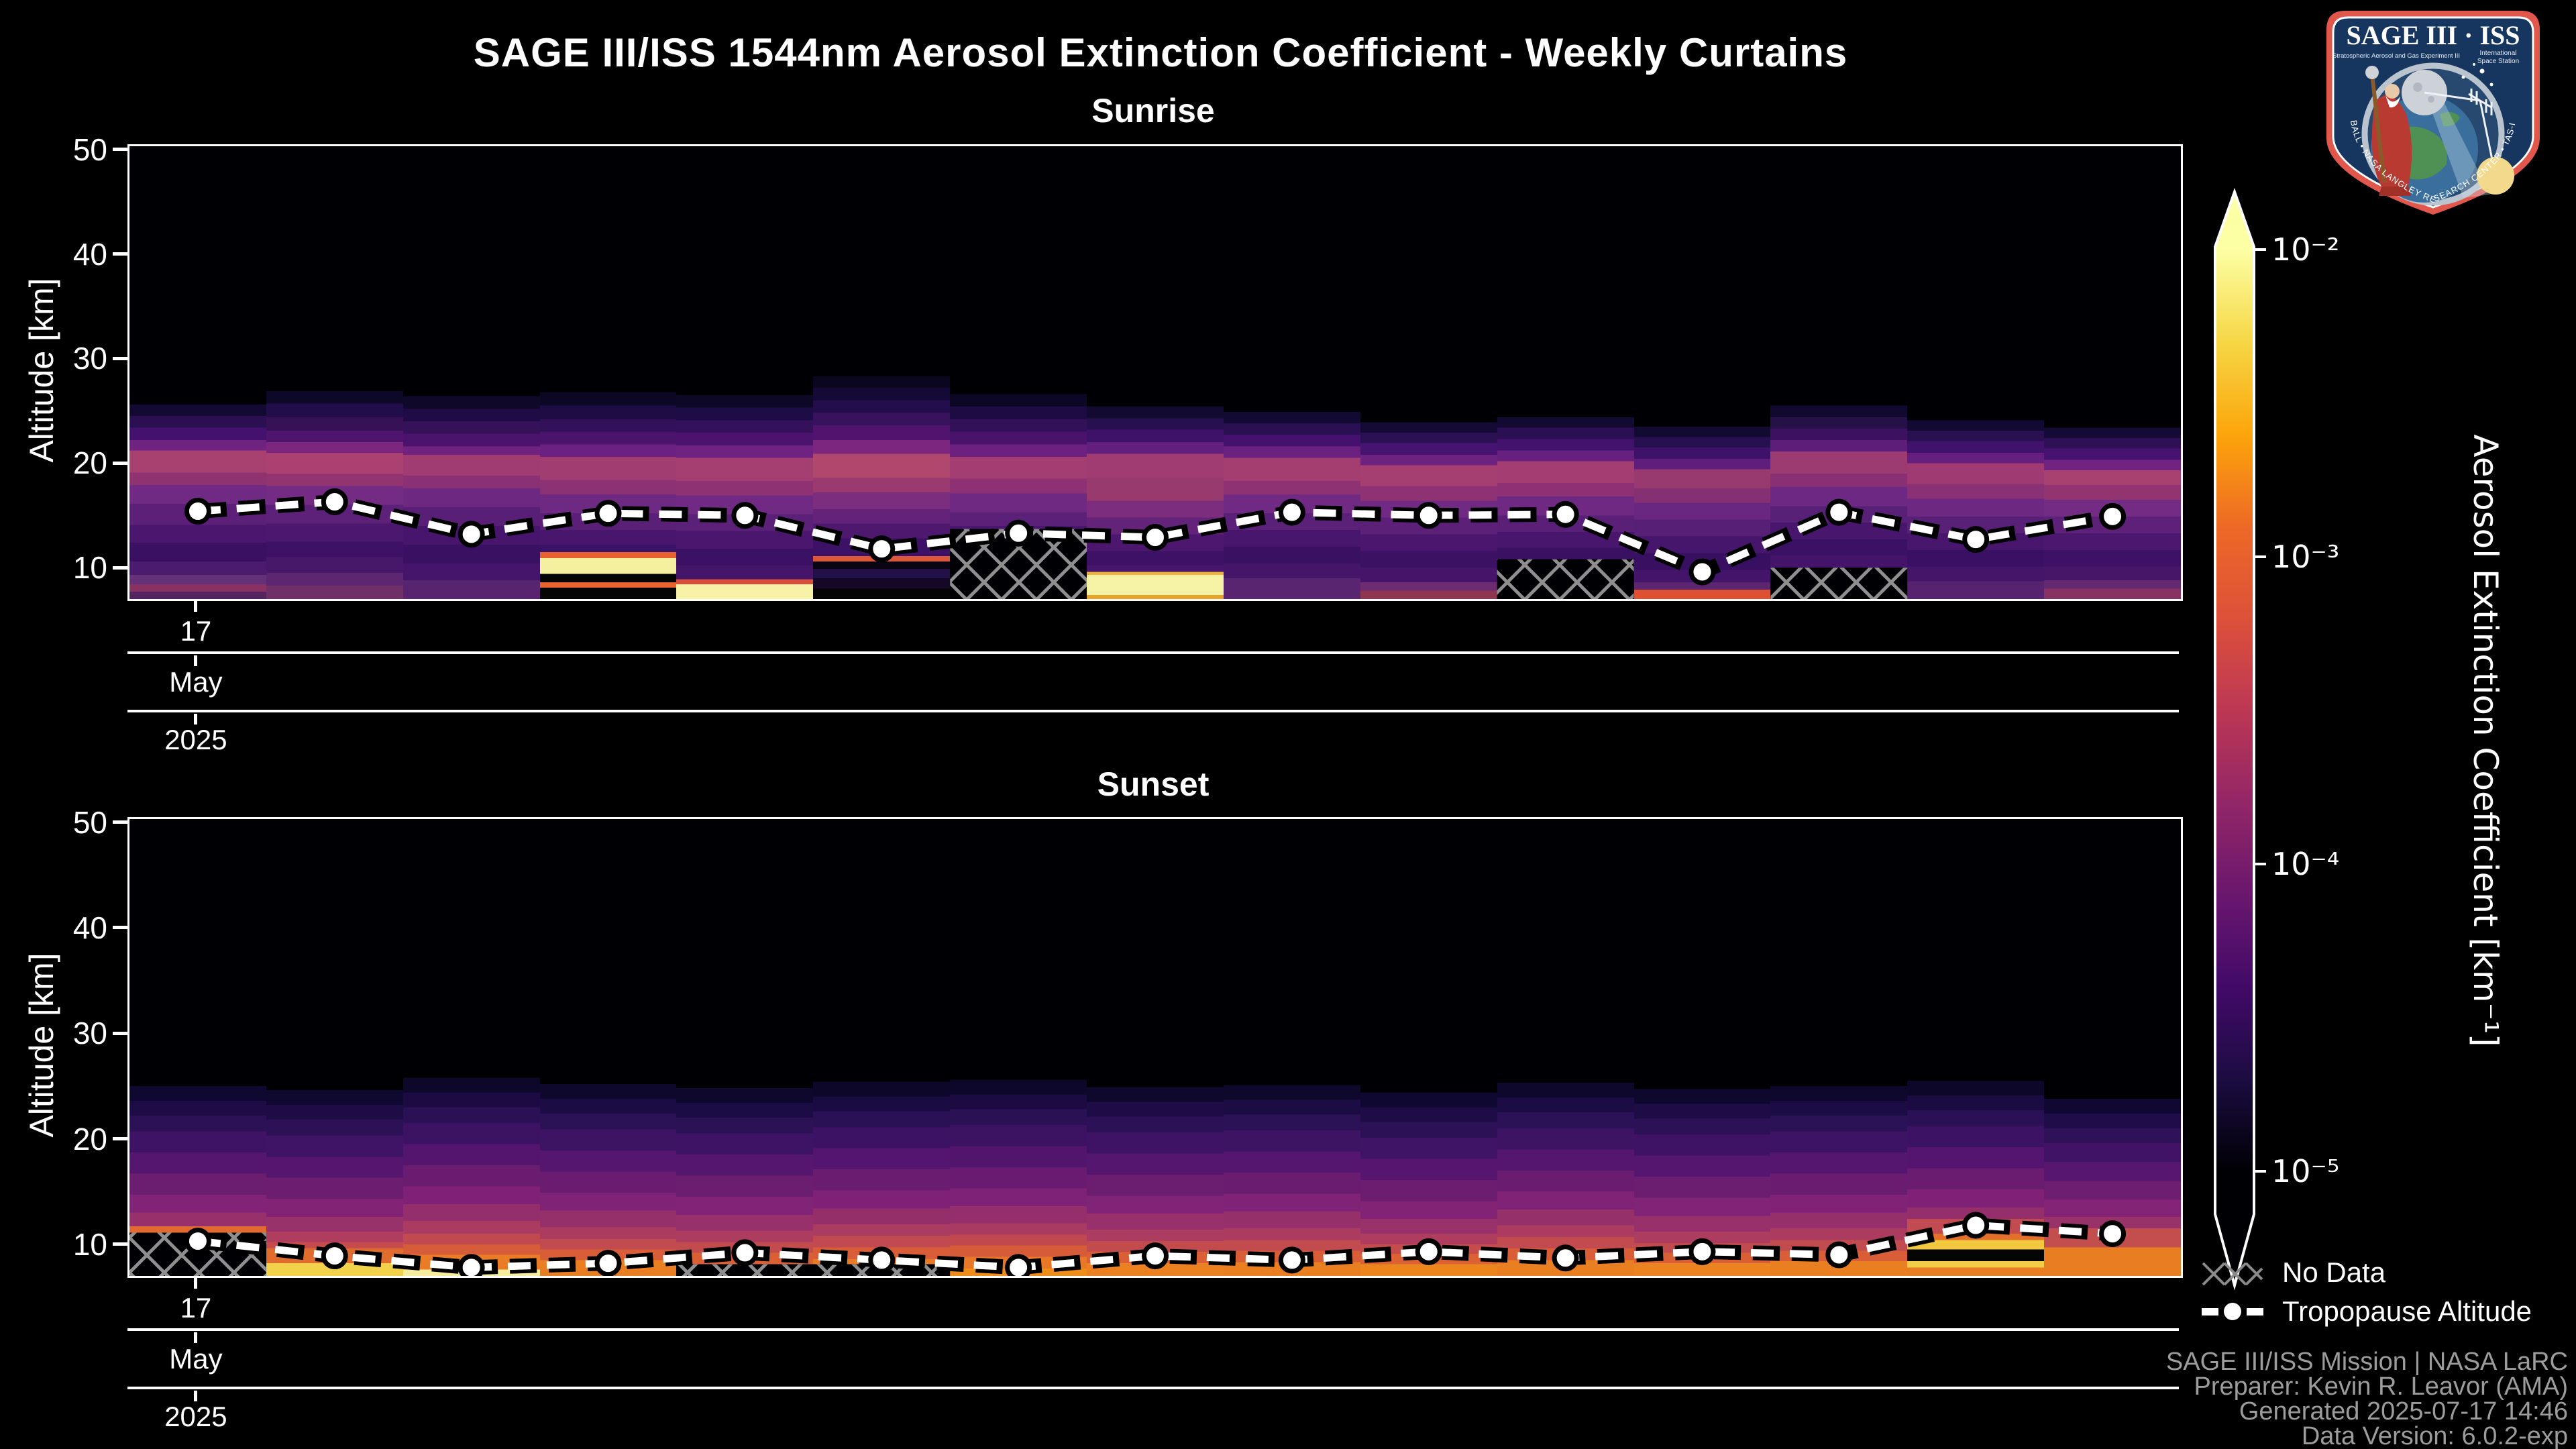  I want to click on logo-figure, so click(2388, 131).